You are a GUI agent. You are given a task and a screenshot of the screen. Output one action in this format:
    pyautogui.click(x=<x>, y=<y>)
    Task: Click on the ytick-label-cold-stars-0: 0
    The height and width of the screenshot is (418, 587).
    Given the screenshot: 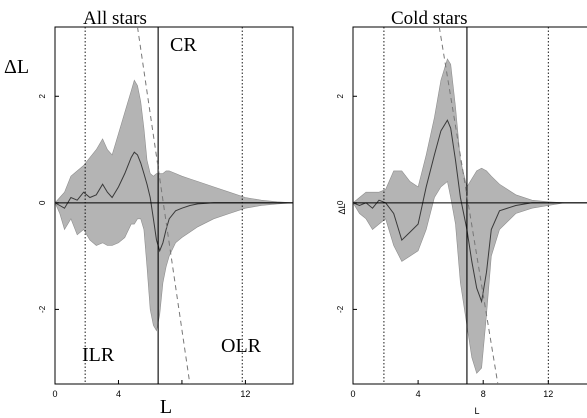 What is the action you would take?
    pyautogui.click(x=340, y=202)
    